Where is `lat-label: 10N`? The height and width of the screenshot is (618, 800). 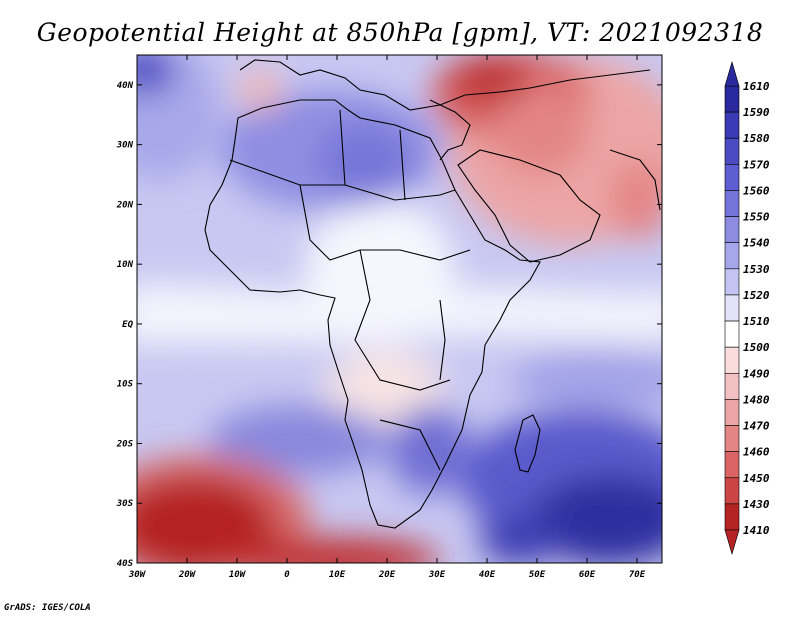 lat-label: 10N is located at coordinates (125, 265).